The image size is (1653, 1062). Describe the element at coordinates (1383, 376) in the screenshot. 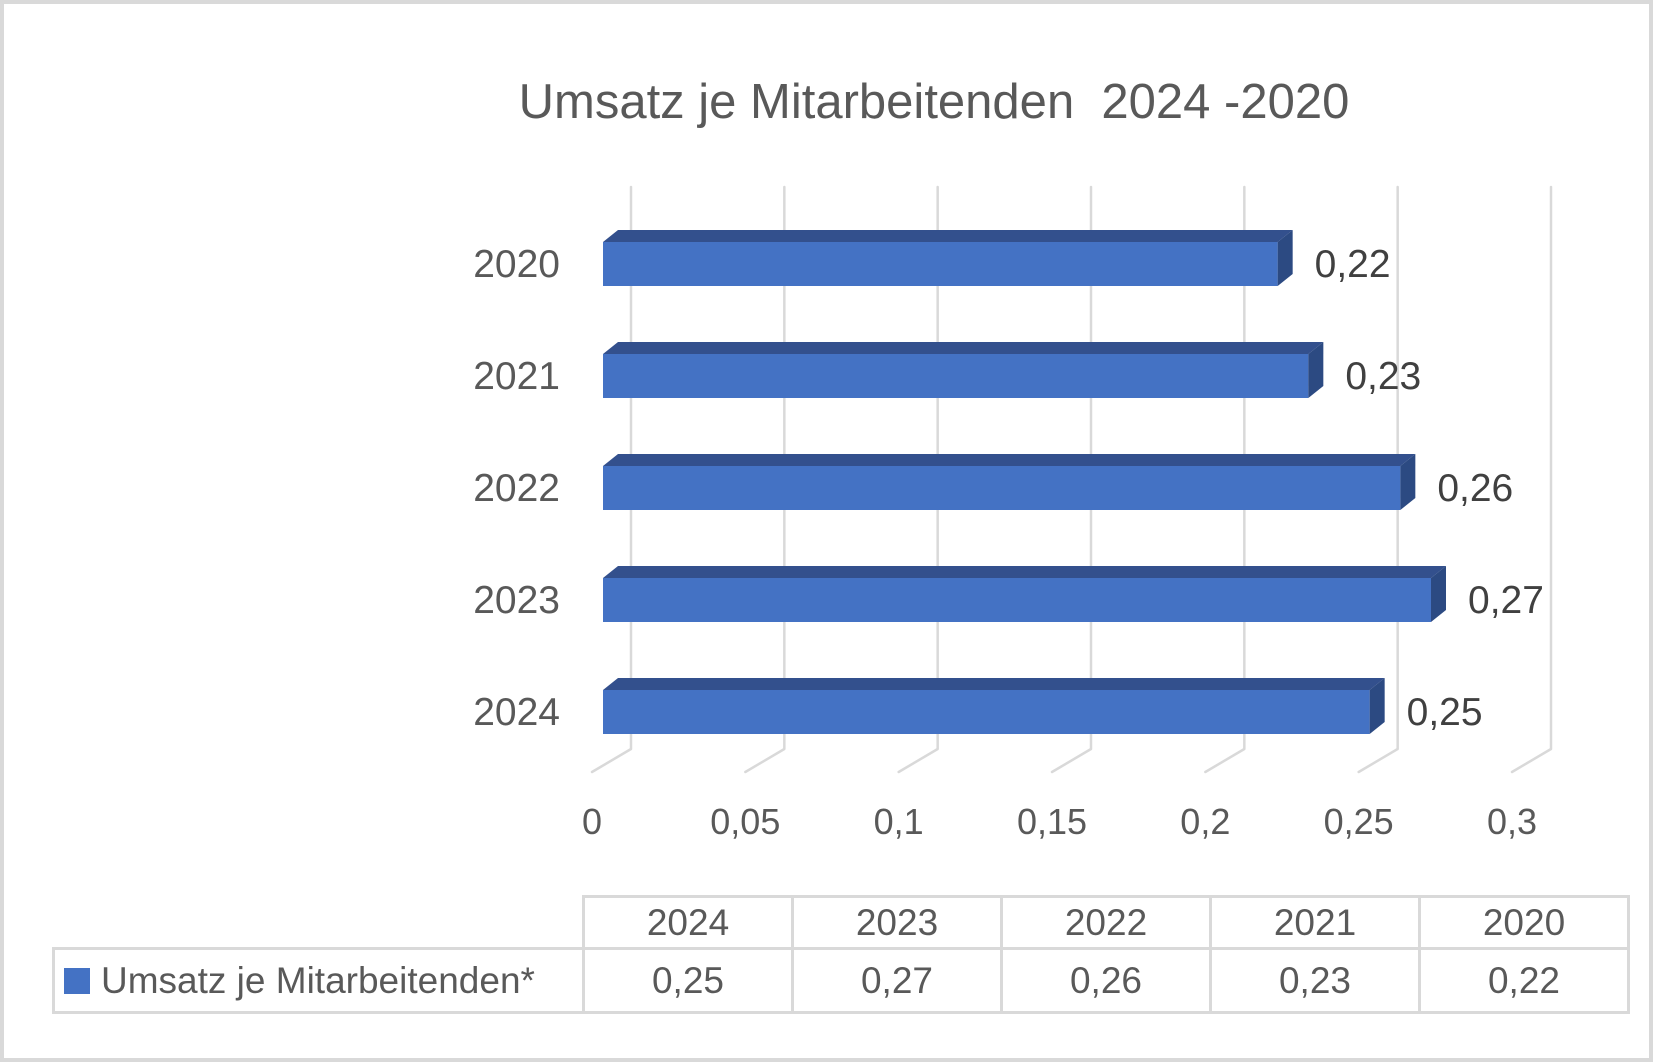

I see `bar-value-label: 0,23` at that location.